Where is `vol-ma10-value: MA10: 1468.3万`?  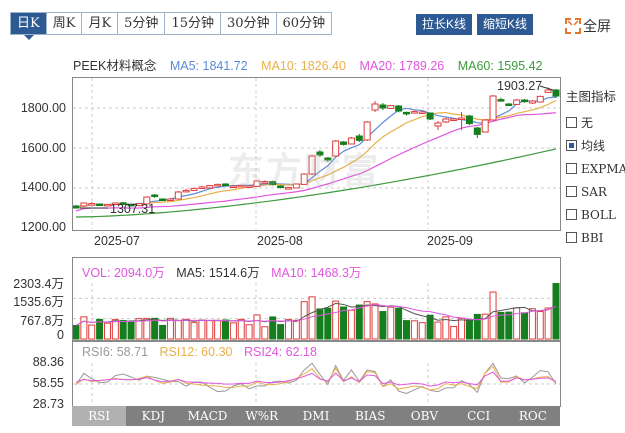
vol-ma10-value: MA10: 1468.3万 is located at coordinates (316, 273).